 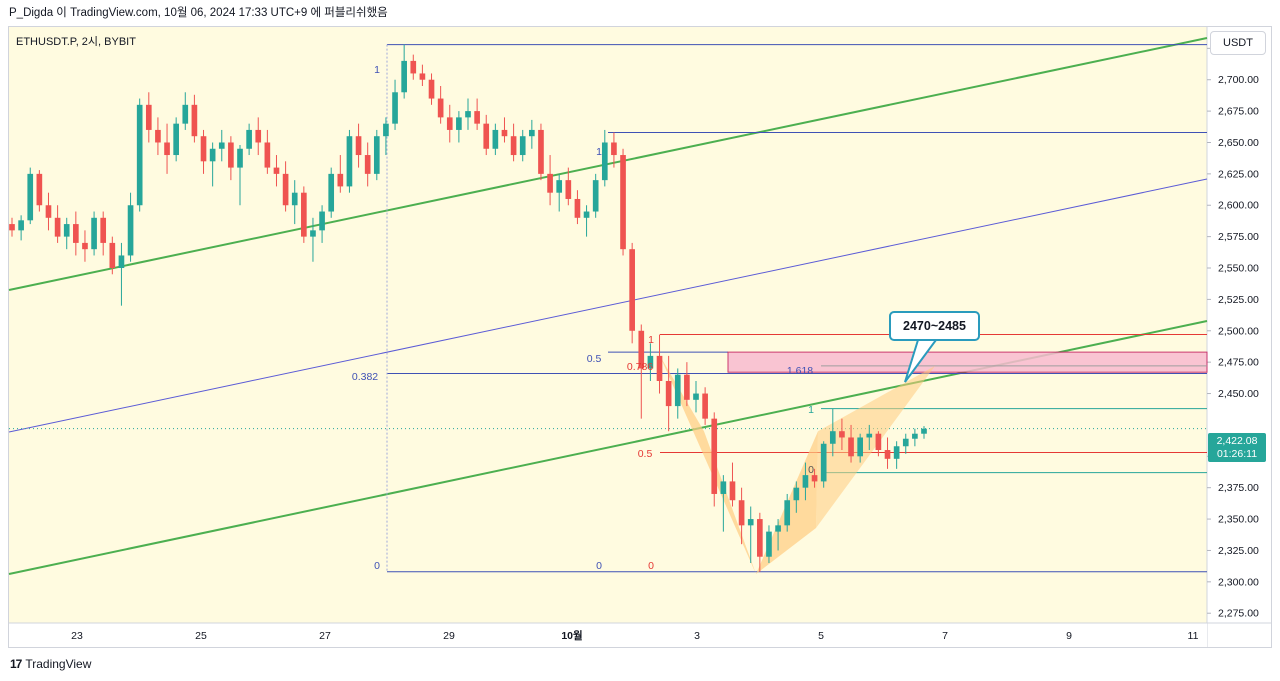 I want to click on price-tick-label: 2,550.00, so click(x=1238, y=269).